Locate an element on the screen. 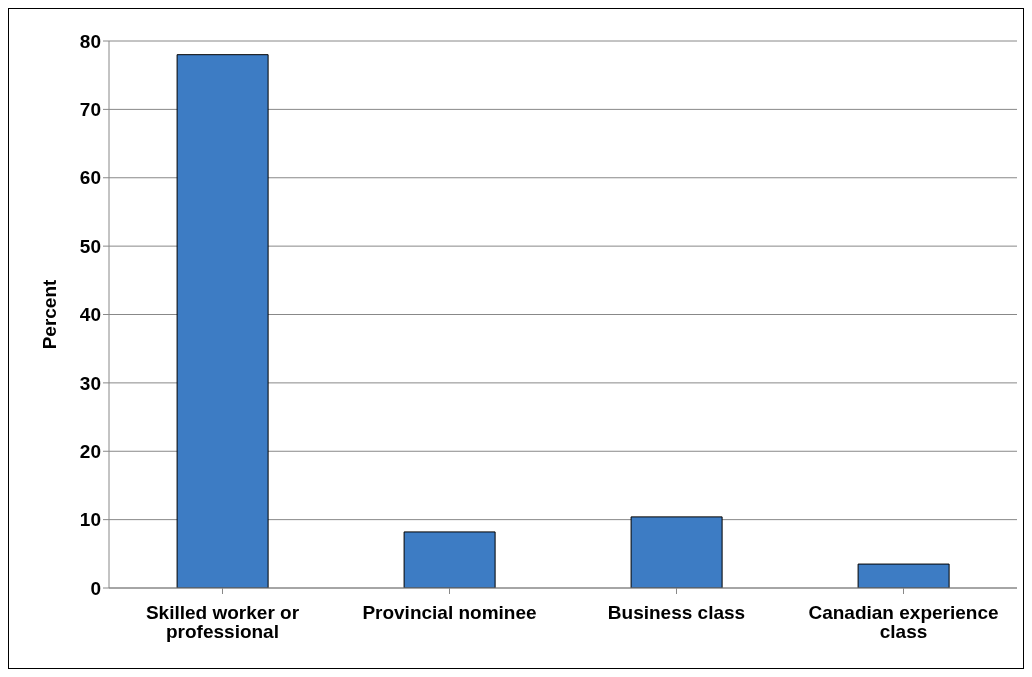 The height and width of the screenshot is (677, 1032). x-tick-label: Canadian experience class is located at coordinates (903, 622).